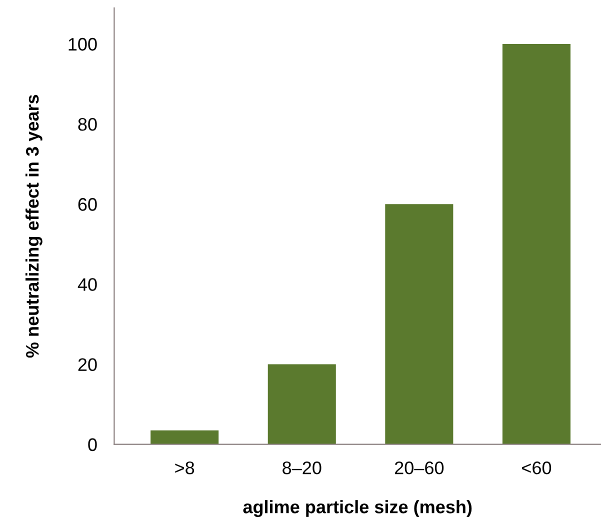 This screenshot has width=601, height=529. I want to click on y-tick-label: 60, so click(87, 204).